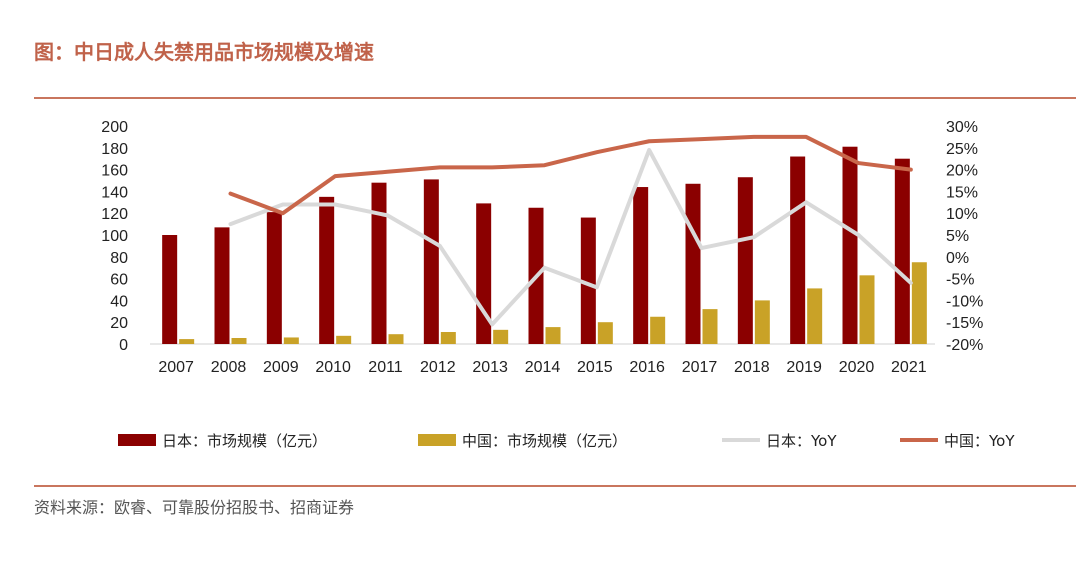  I want to click on legend-label: 日本：YoY, so click(801, 441).